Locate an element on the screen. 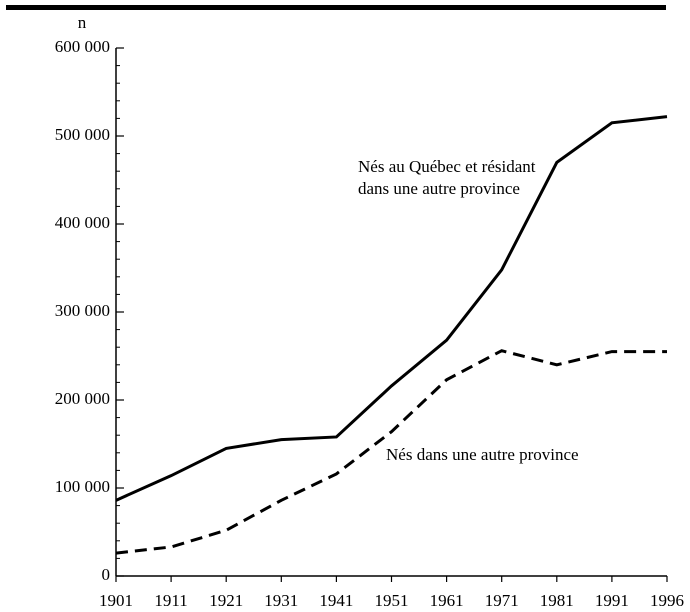  x-tick-label: 1961 is located at coordinates (447, 600).